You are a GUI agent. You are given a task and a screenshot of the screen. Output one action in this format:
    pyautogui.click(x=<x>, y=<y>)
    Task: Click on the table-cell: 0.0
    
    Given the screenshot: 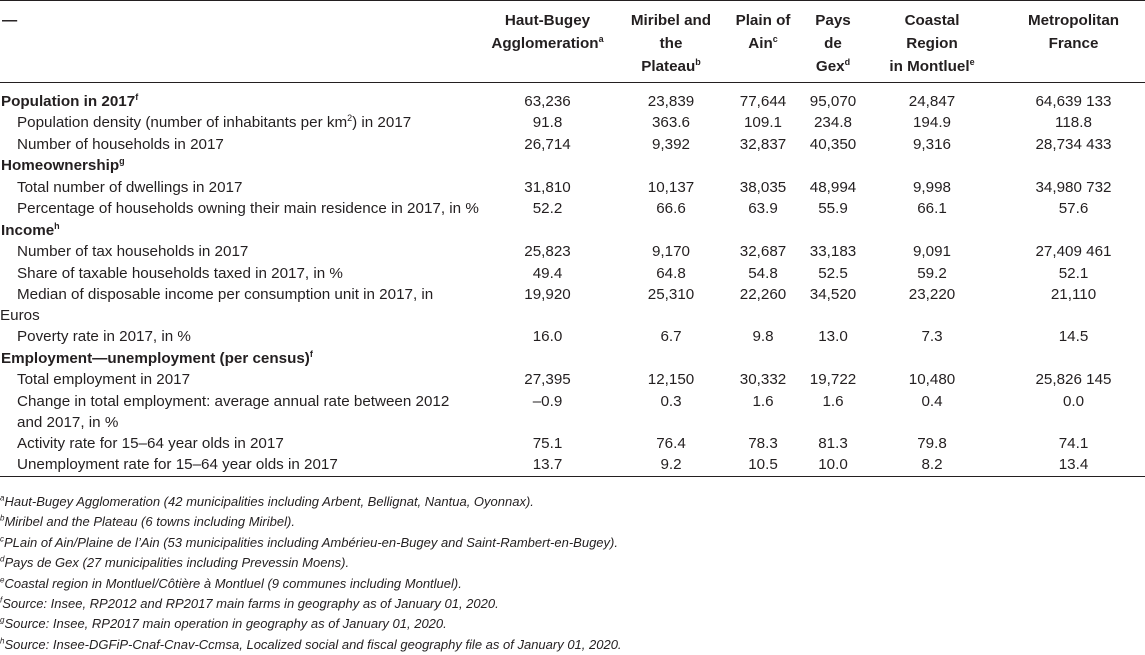 What is the action you would take?
    pyautogui.click(x=1073, y=401)
    